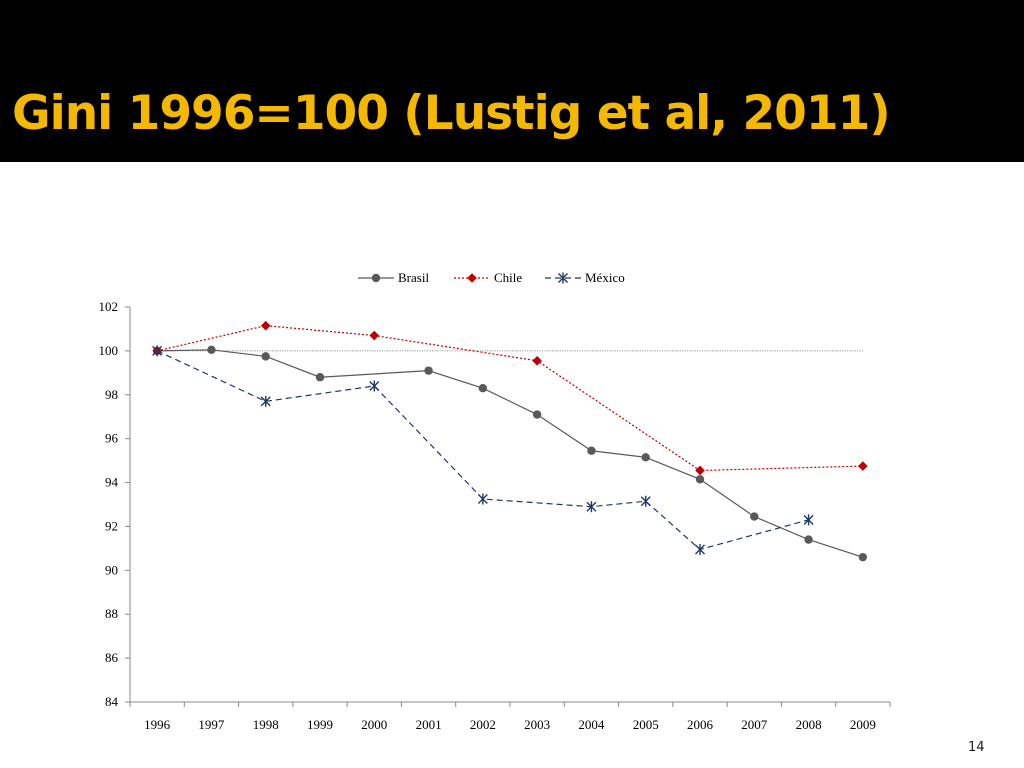 The width and height of the screenshot is (1024, 768). Describe the element at coordinates (112, 701) in the screenshot. I see `y-tick-label: 84` at that location.